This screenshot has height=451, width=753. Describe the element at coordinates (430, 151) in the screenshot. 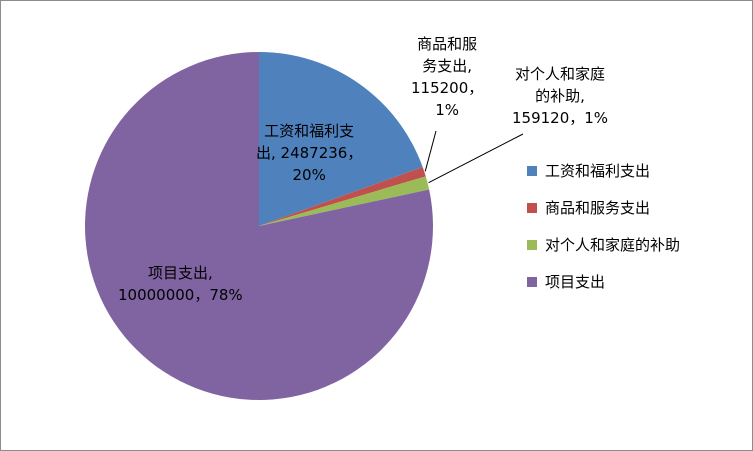

I see `leader-line-goods` at that location.